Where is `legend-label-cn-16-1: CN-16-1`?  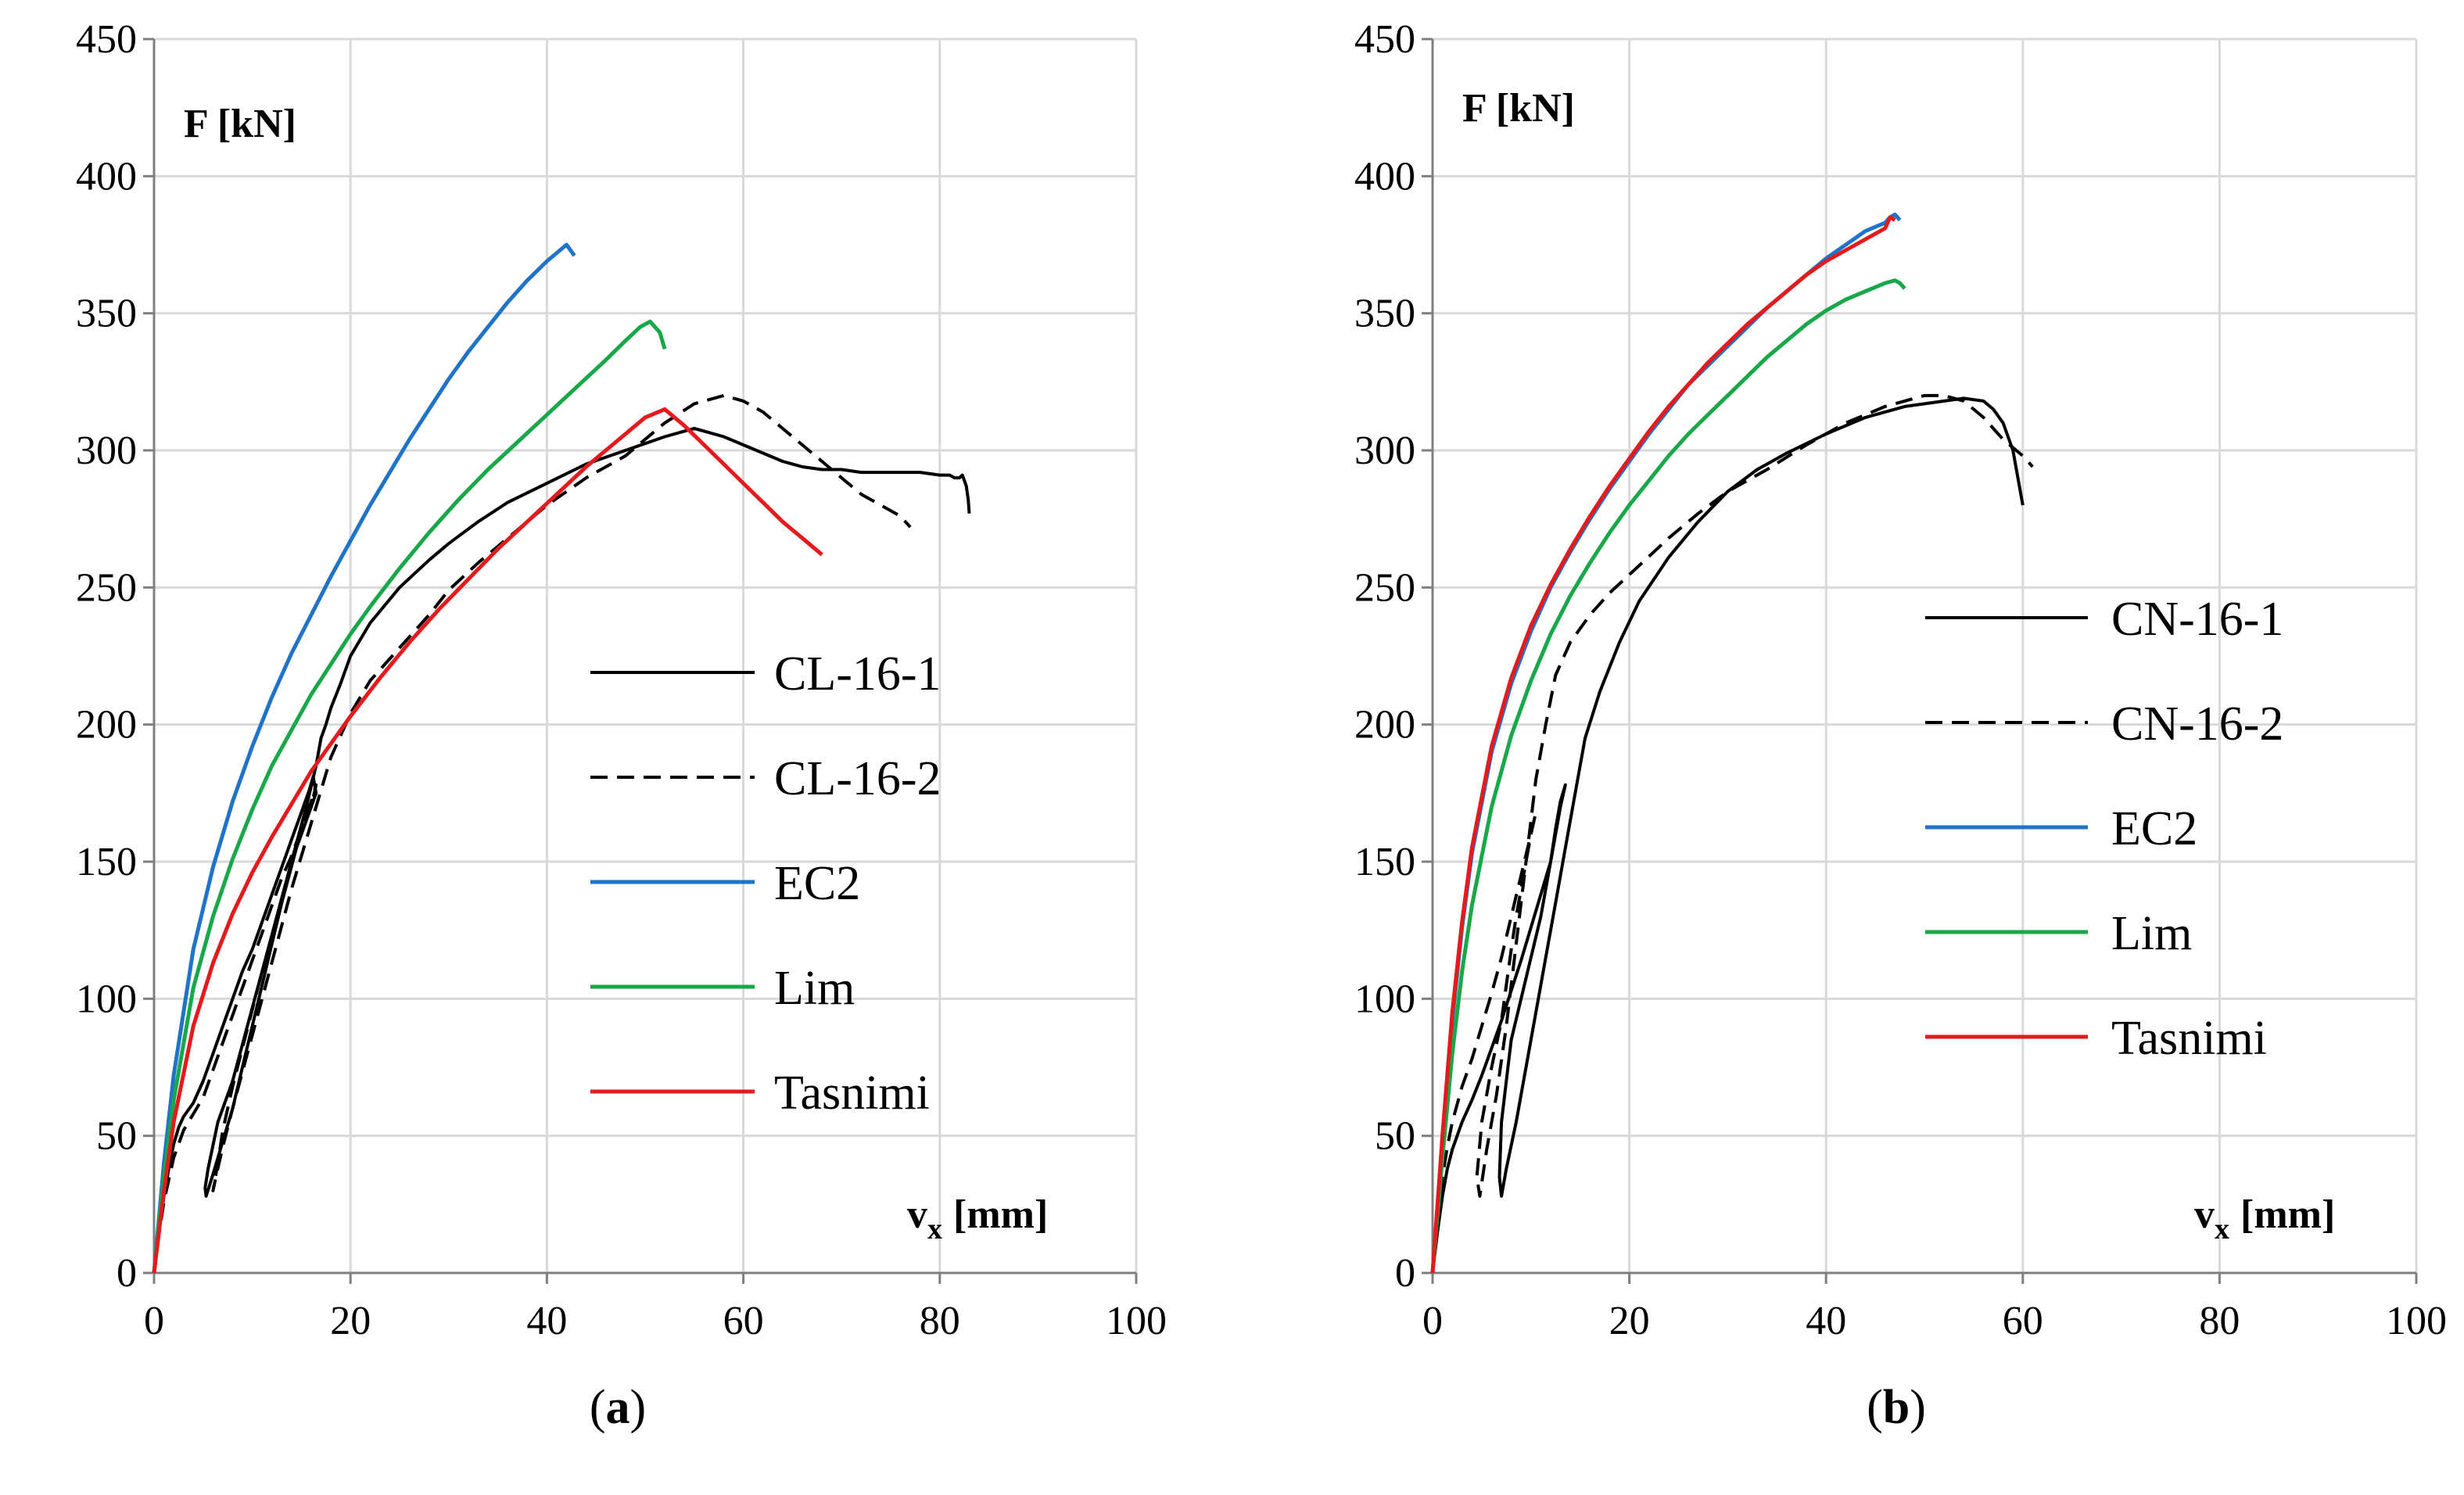
legend-label-cn-16-1: CN-16-1 is located at coordinates (2197, 619).